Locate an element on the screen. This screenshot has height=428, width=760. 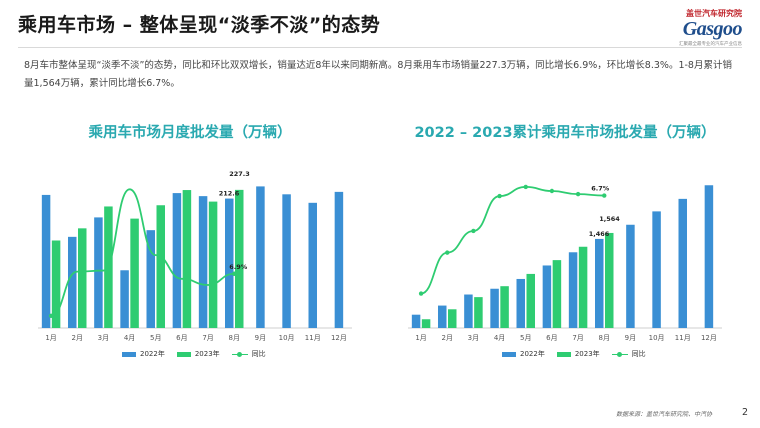
data-label-2022-aug: 212.6 is located at coordinates (229, 194).